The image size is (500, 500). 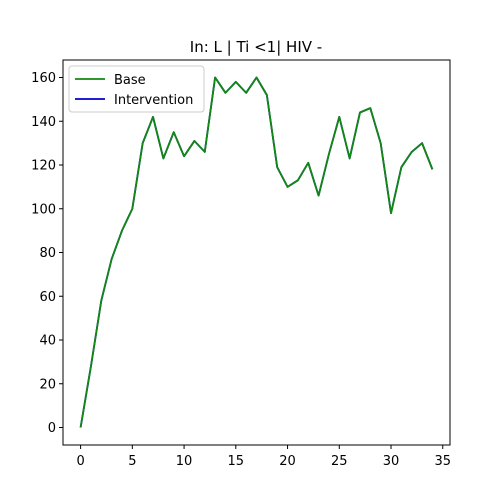 What do you see at coordinates (43, 166) in the screenshot?
I see `y-tick-label: 120` at bounding box center [43, 166].